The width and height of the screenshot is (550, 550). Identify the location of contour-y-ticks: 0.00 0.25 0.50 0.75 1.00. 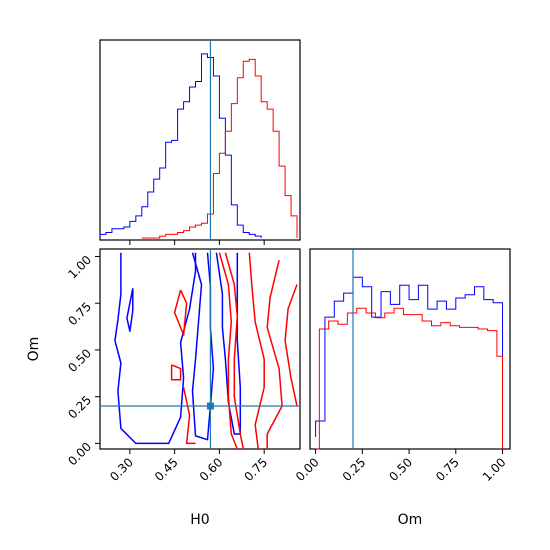
(82, 361).